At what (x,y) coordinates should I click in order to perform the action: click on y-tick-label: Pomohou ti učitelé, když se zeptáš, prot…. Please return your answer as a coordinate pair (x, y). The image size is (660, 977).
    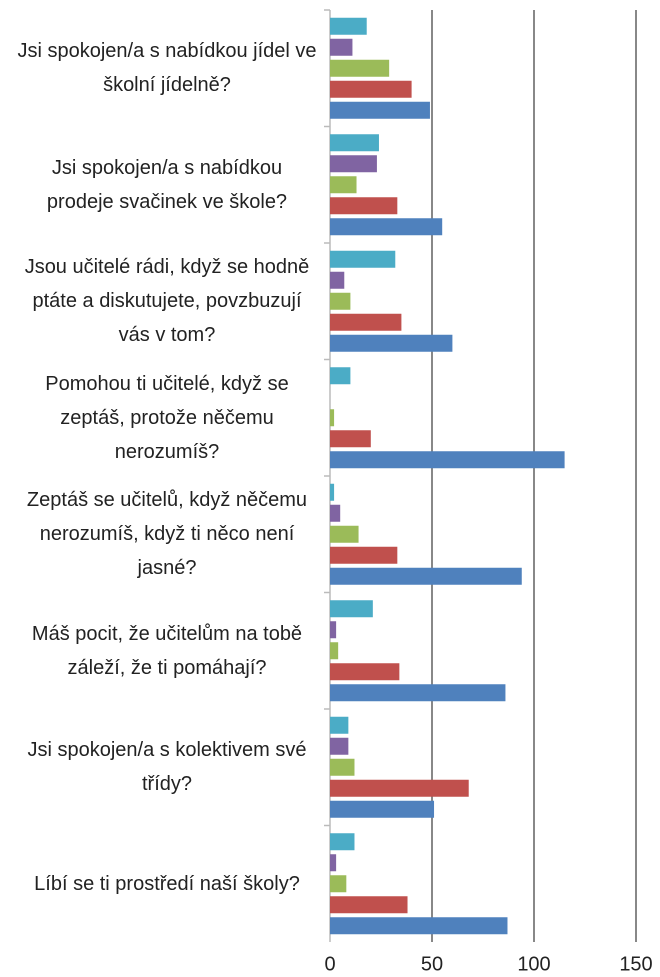
    Looking at the image, I should click on (167, 417).